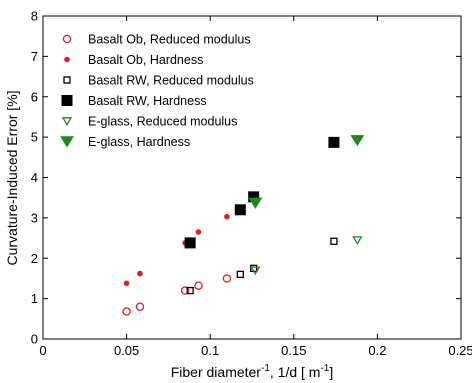 Image resolution: width=472 pixels, height=383 pixels. I want to click on y-tick-label: 3, so click(34, 217).